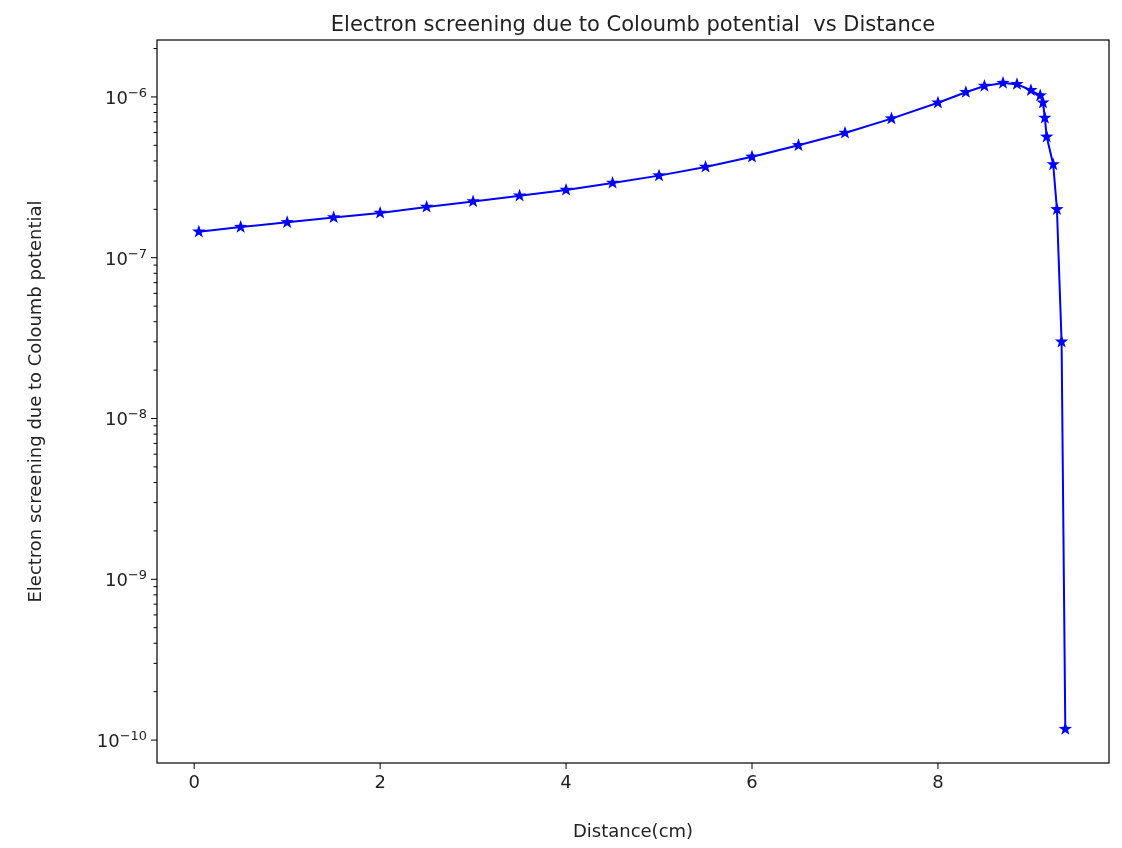 The image size is (1122, 848). What do you see at coordinates (194, 781) in the screenshot?
I see `x-tick-label: 0` at bounding box center [194, 781].